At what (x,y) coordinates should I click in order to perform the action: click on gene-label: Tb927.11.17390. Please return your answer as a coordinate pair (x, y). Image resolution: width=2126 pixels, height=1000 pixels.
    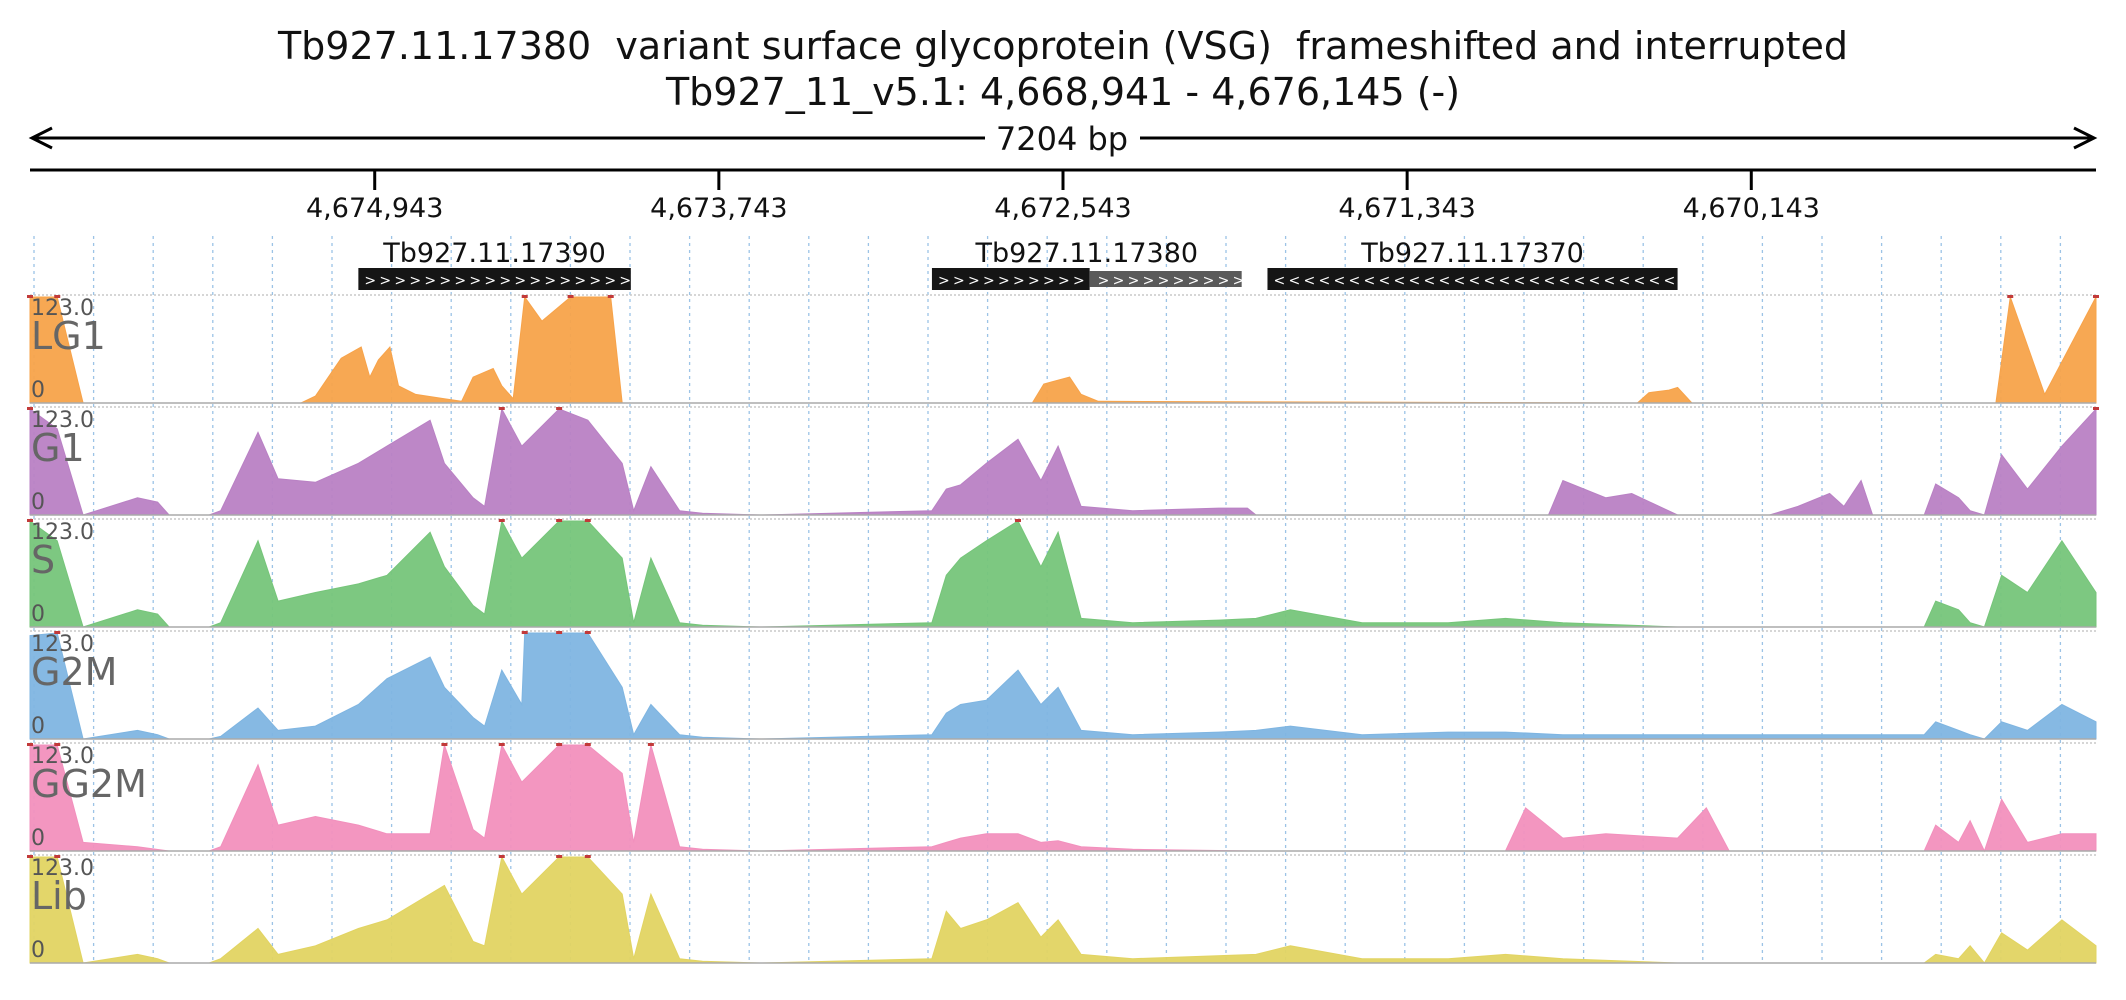
    Looking at the image, I should click on (494, 253).